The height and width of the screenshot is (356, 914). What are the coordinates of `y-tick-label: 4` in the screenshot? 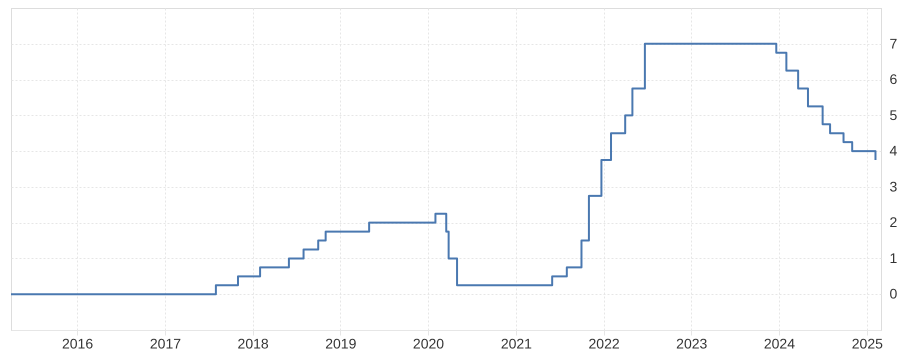 It's located at (894, 150).